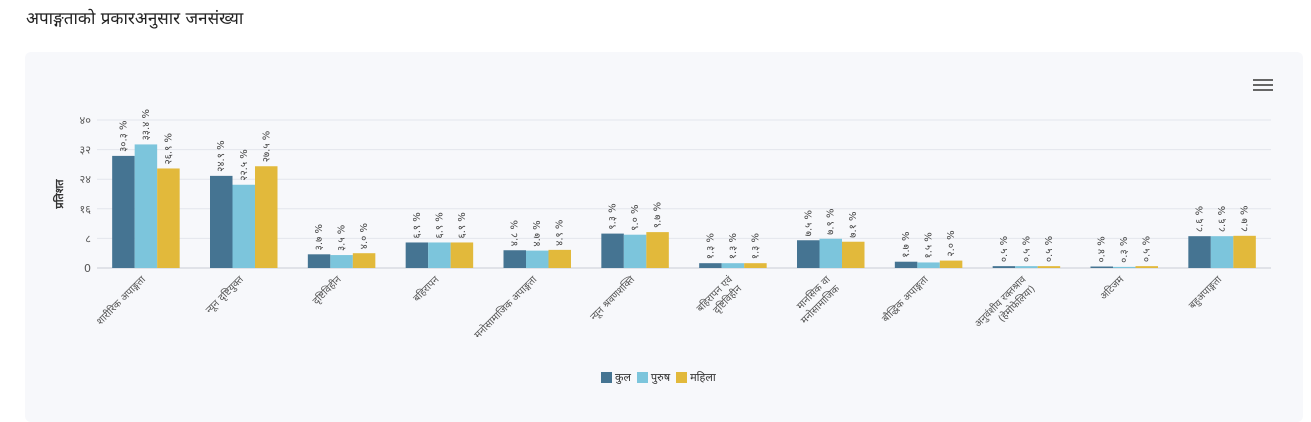  Describe the element at coordinates (121, 300) in the screenshot. I see `category-label: शारीरिक अपाङ्गता` at that location.